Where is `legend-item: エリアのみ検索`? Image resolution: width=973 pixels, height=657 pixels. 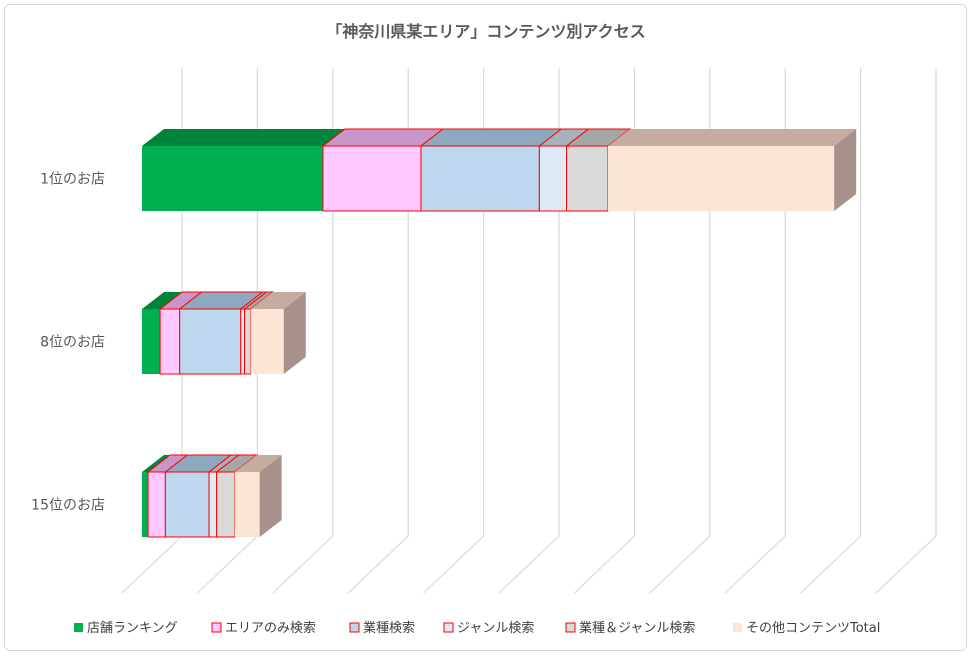 legend-item: エリアのみ検索 is located at coordinates (263, 628).